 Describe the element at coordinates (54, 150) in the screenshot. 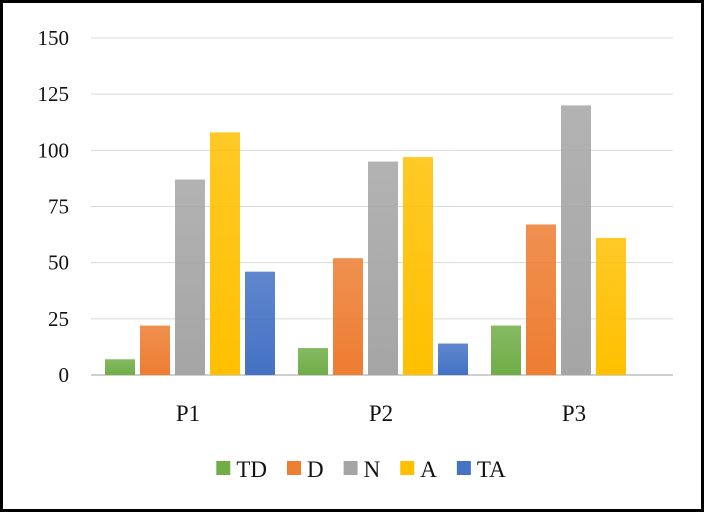

I see `y-tick-label: 100` at that location.